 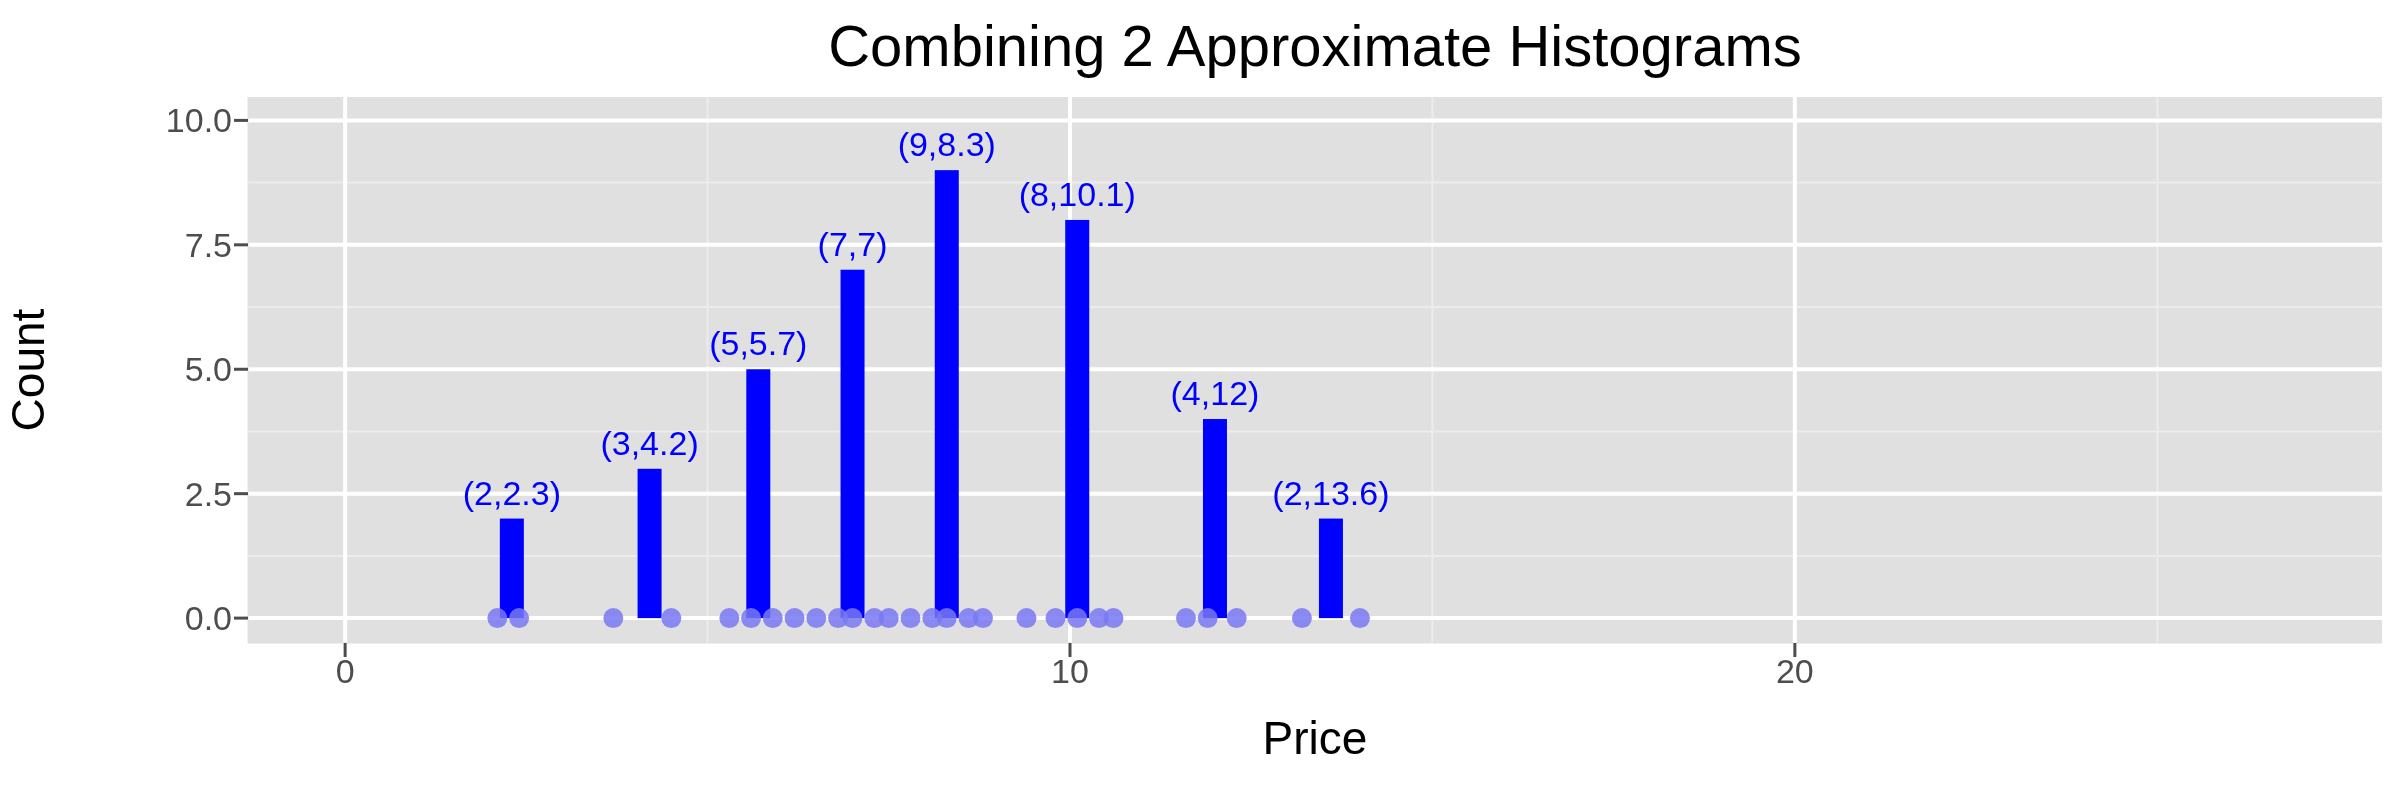 What do you see at coordinates (1077, 193) in the screenshot?
I see `annotation: (8,10.1)` at bounding box center [1077, 193].